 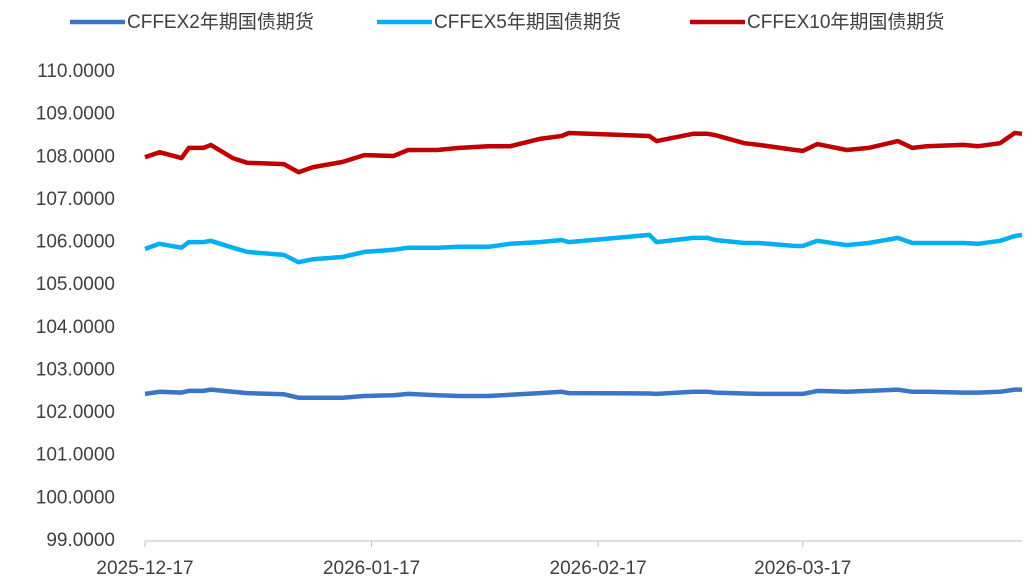 I want to click on legend-label: CFFEX10年期国债期货, so click(x=845, y=22).